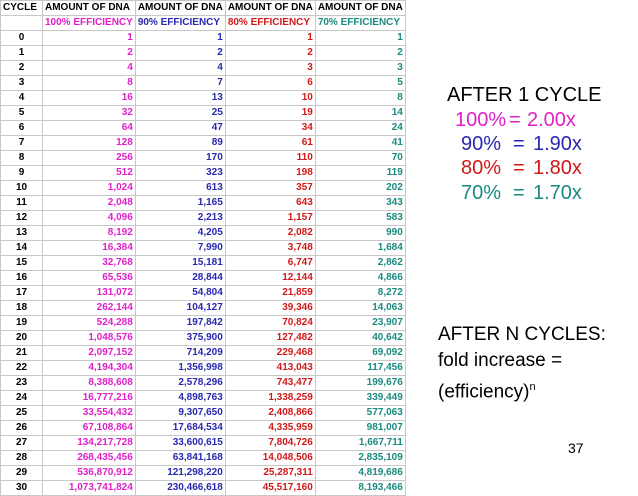 This screenshot has height=496, width=638. Describe the element at coordinates (270, 203) in the screenshot. I see `amount-80-cell: 643` at that location.